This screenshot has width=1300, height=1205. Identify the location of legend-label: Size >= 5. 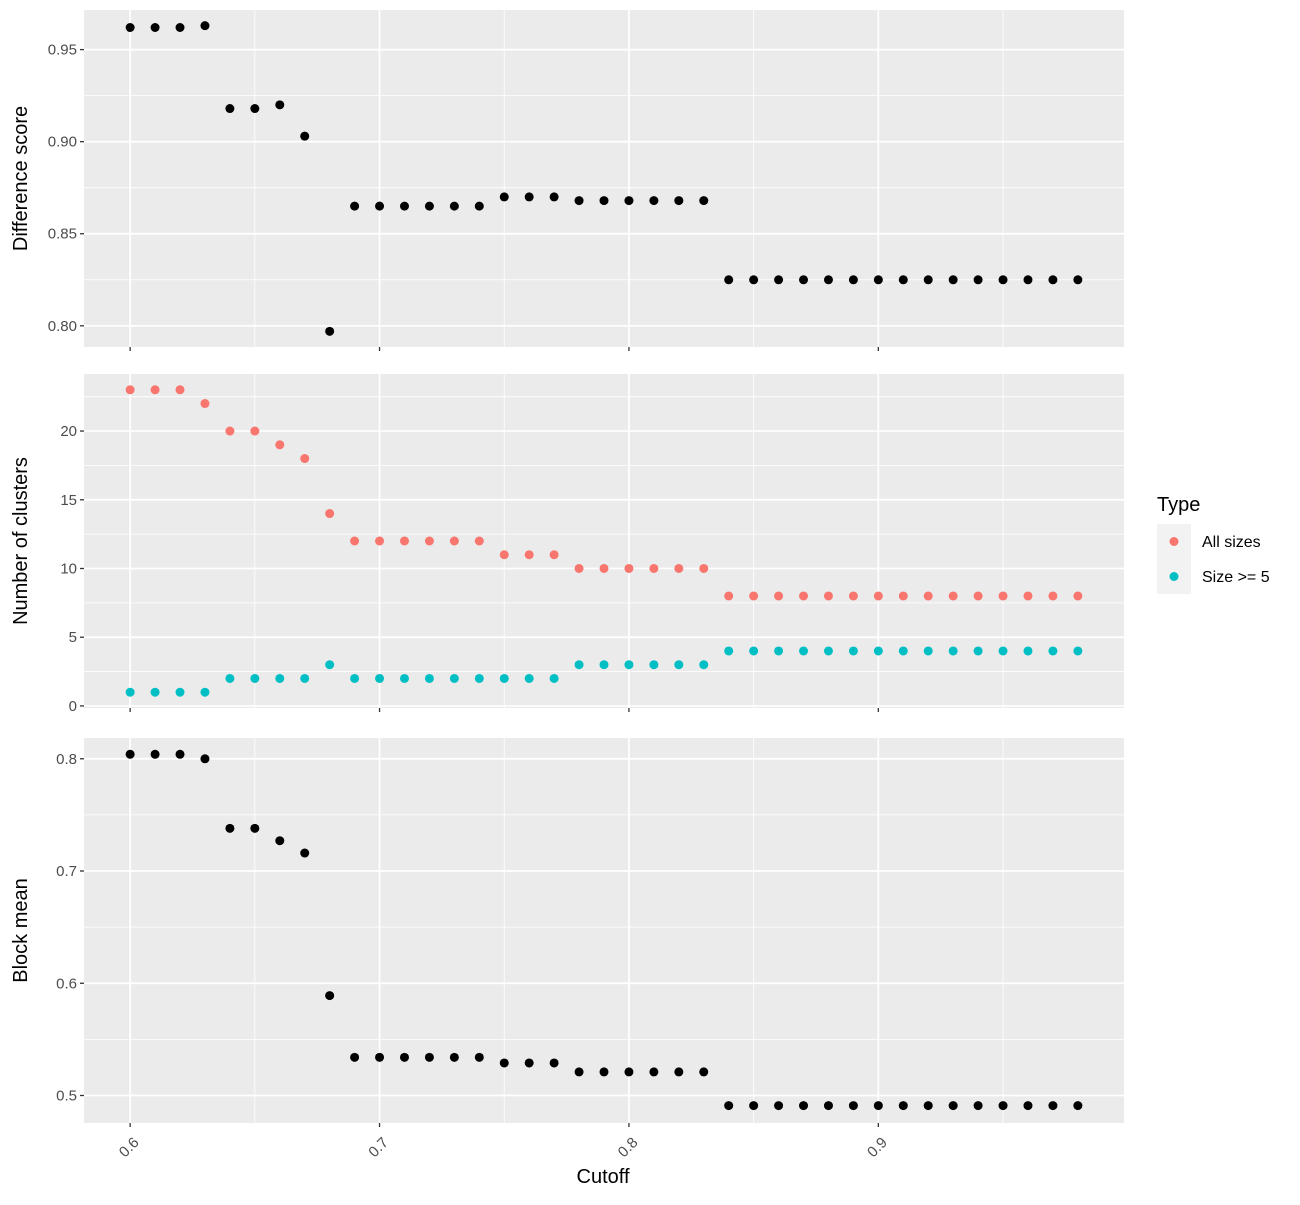
(1236, 577).